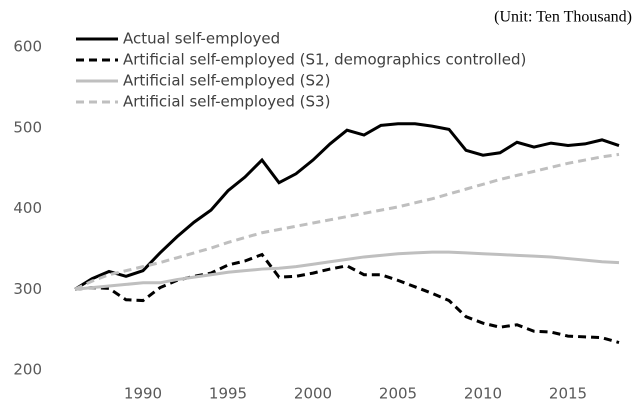 Image resolution: width=637 pixels, height=406 pixels. I want to click on series-line, so click(347, 270).